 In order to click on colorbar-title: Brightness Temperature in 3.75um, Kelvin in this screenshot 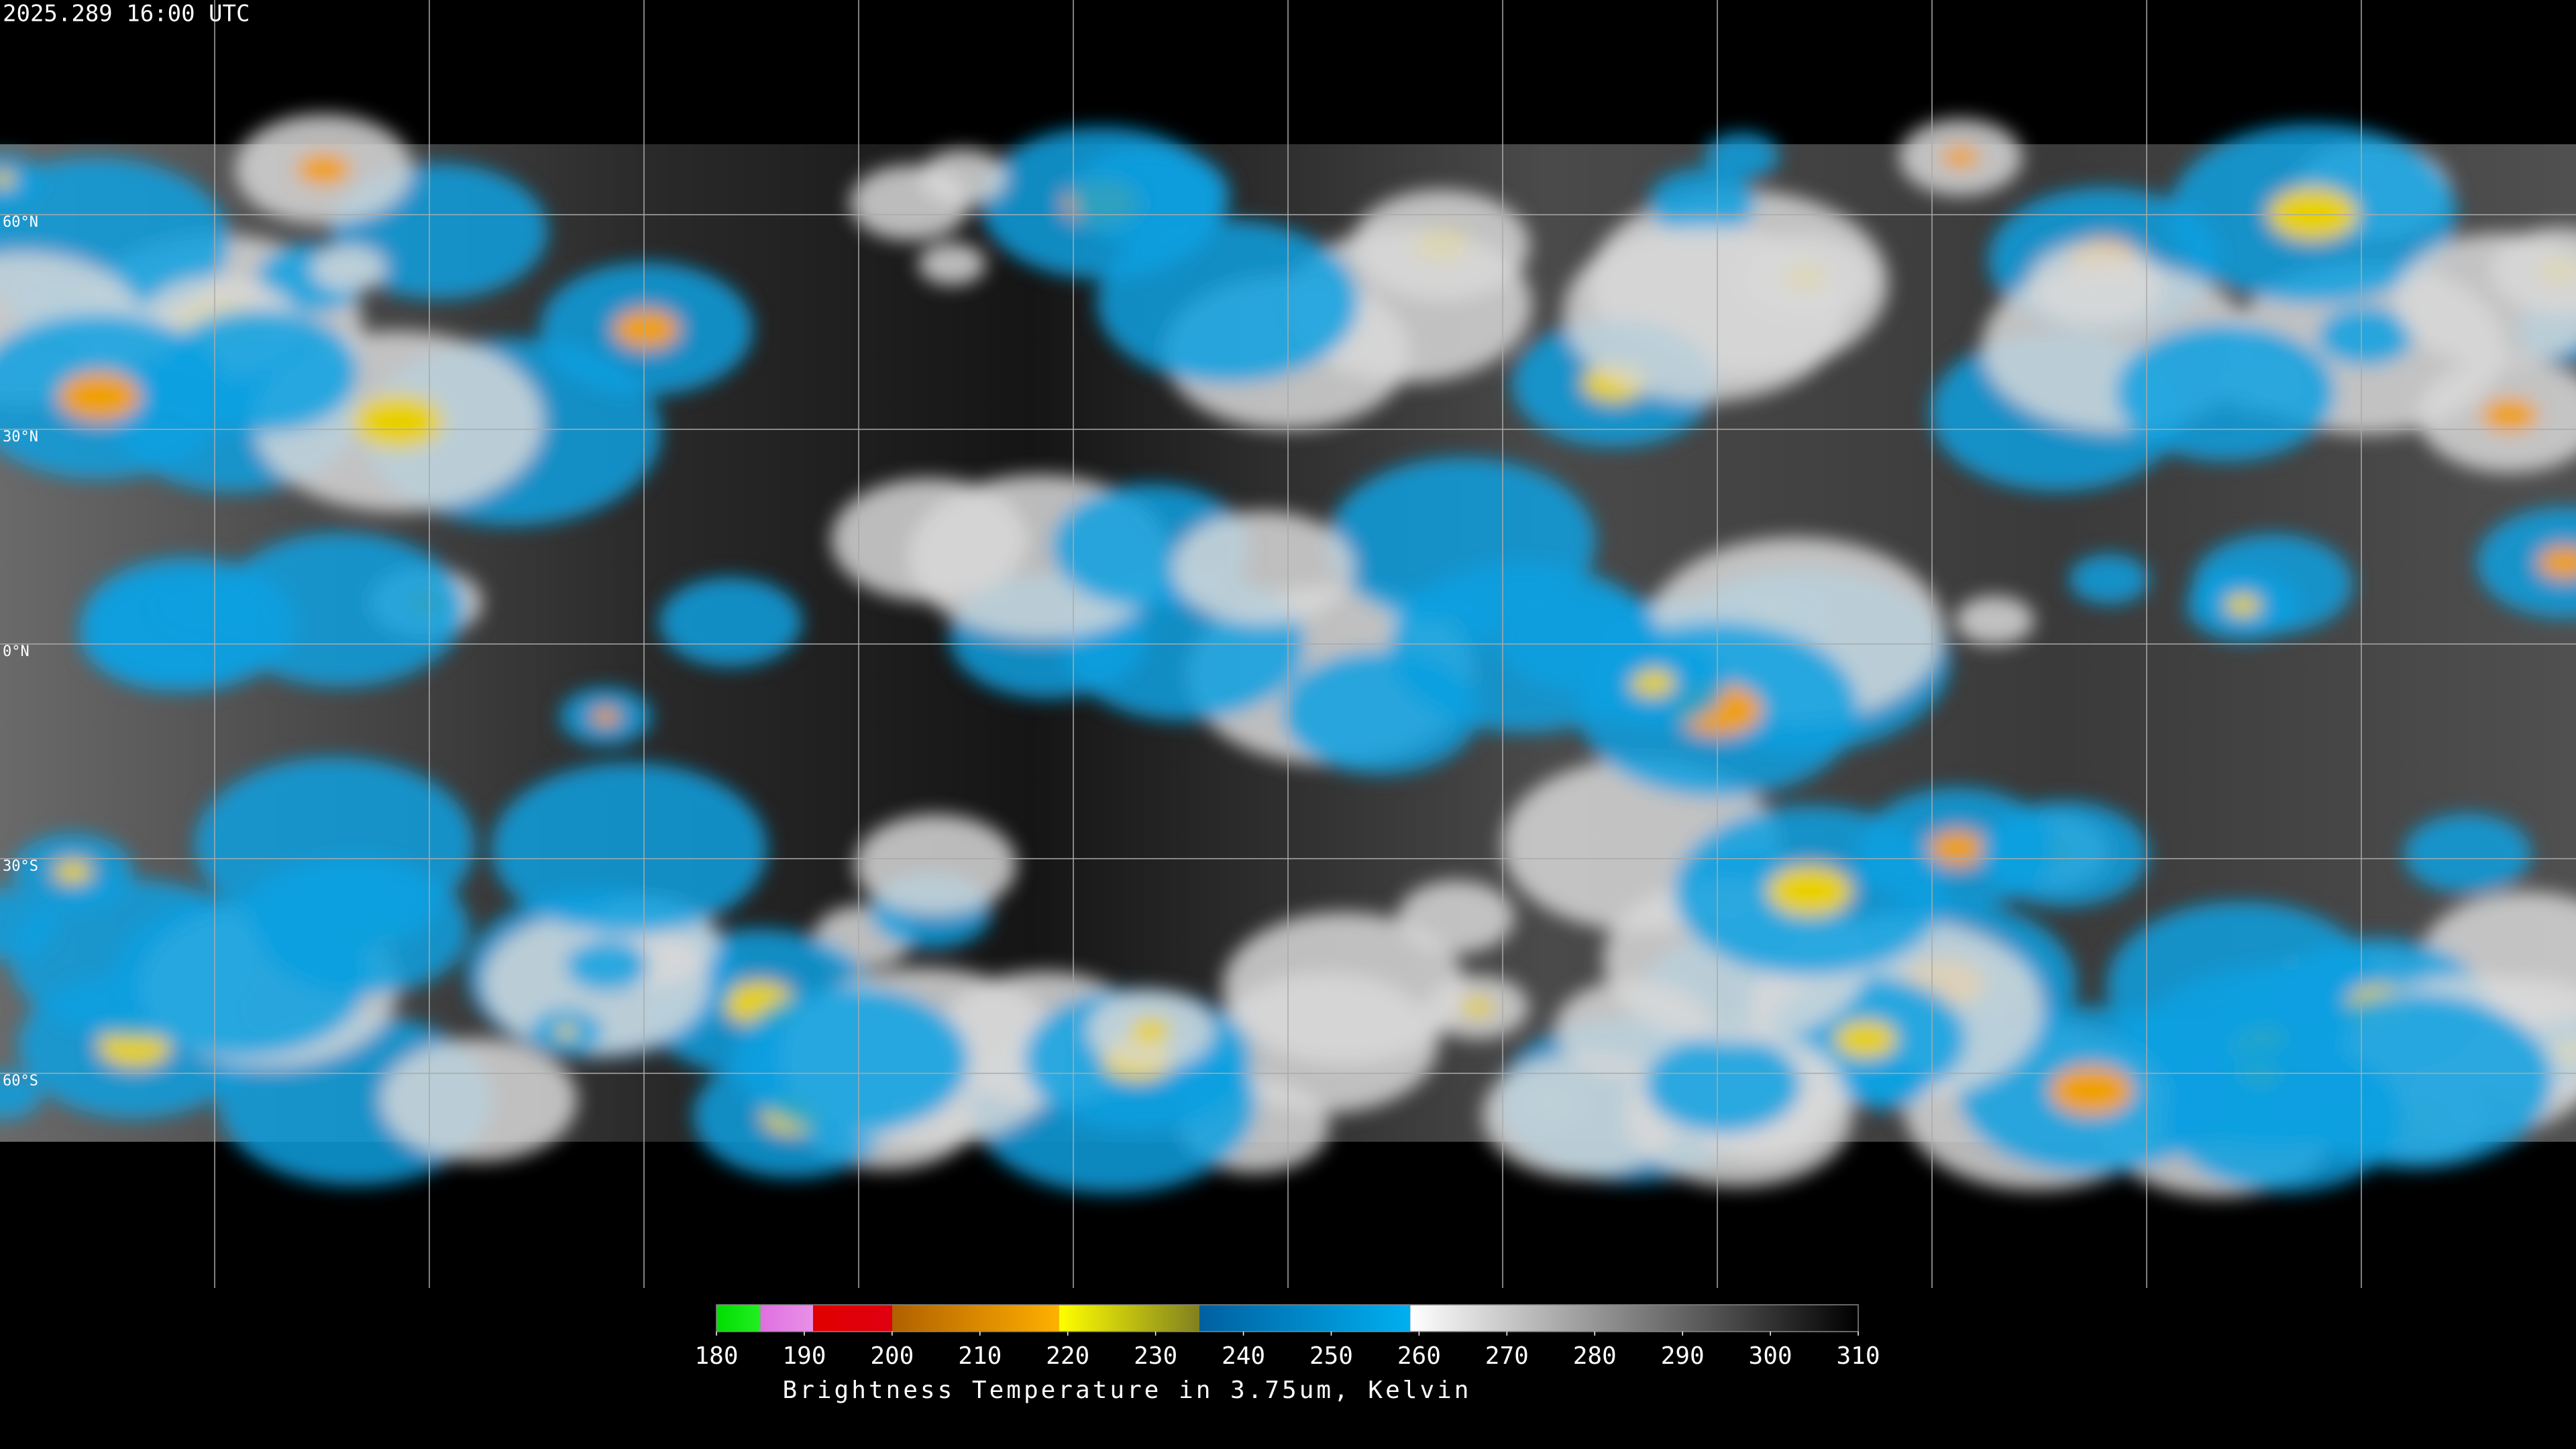, I will do `click(1127, 1390)`.